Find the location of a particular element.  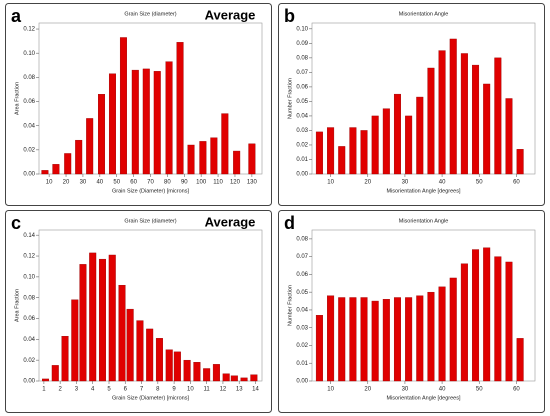

y-axis-label: Area Fraction is located at coordinates (17, 305).